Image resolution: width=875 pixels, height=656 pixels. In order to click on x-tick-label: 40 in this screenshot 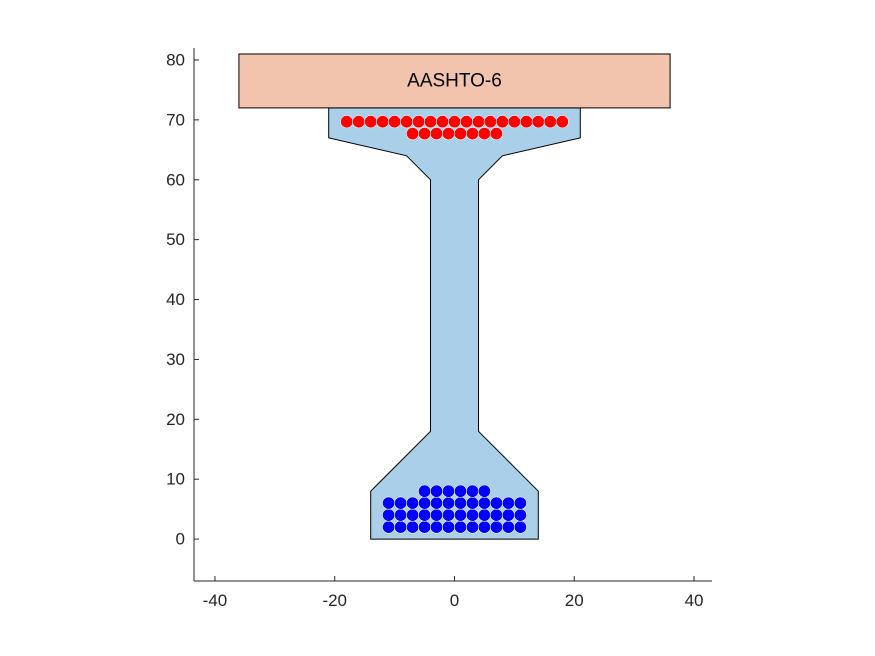, I will do `click(694, 600)`.